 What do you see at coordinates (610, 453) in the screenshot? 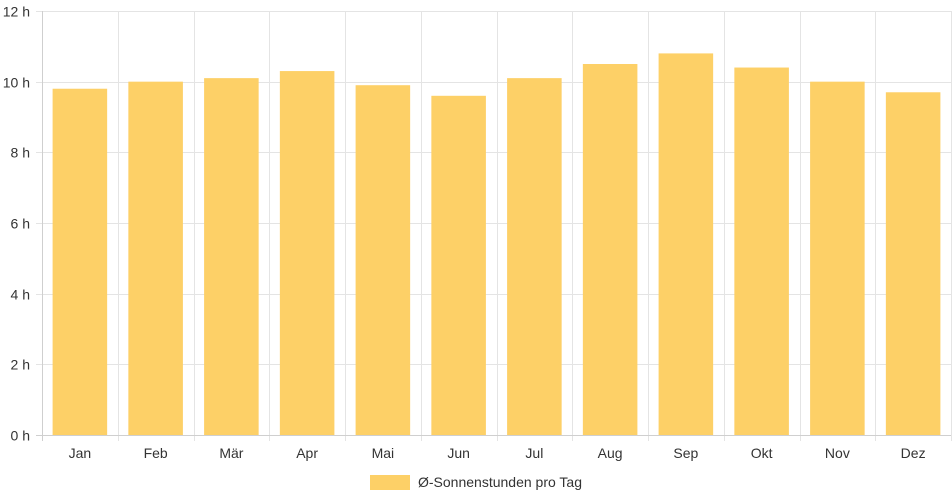
I see `x-tick-label: Aug` at bounding box center [610, 453].